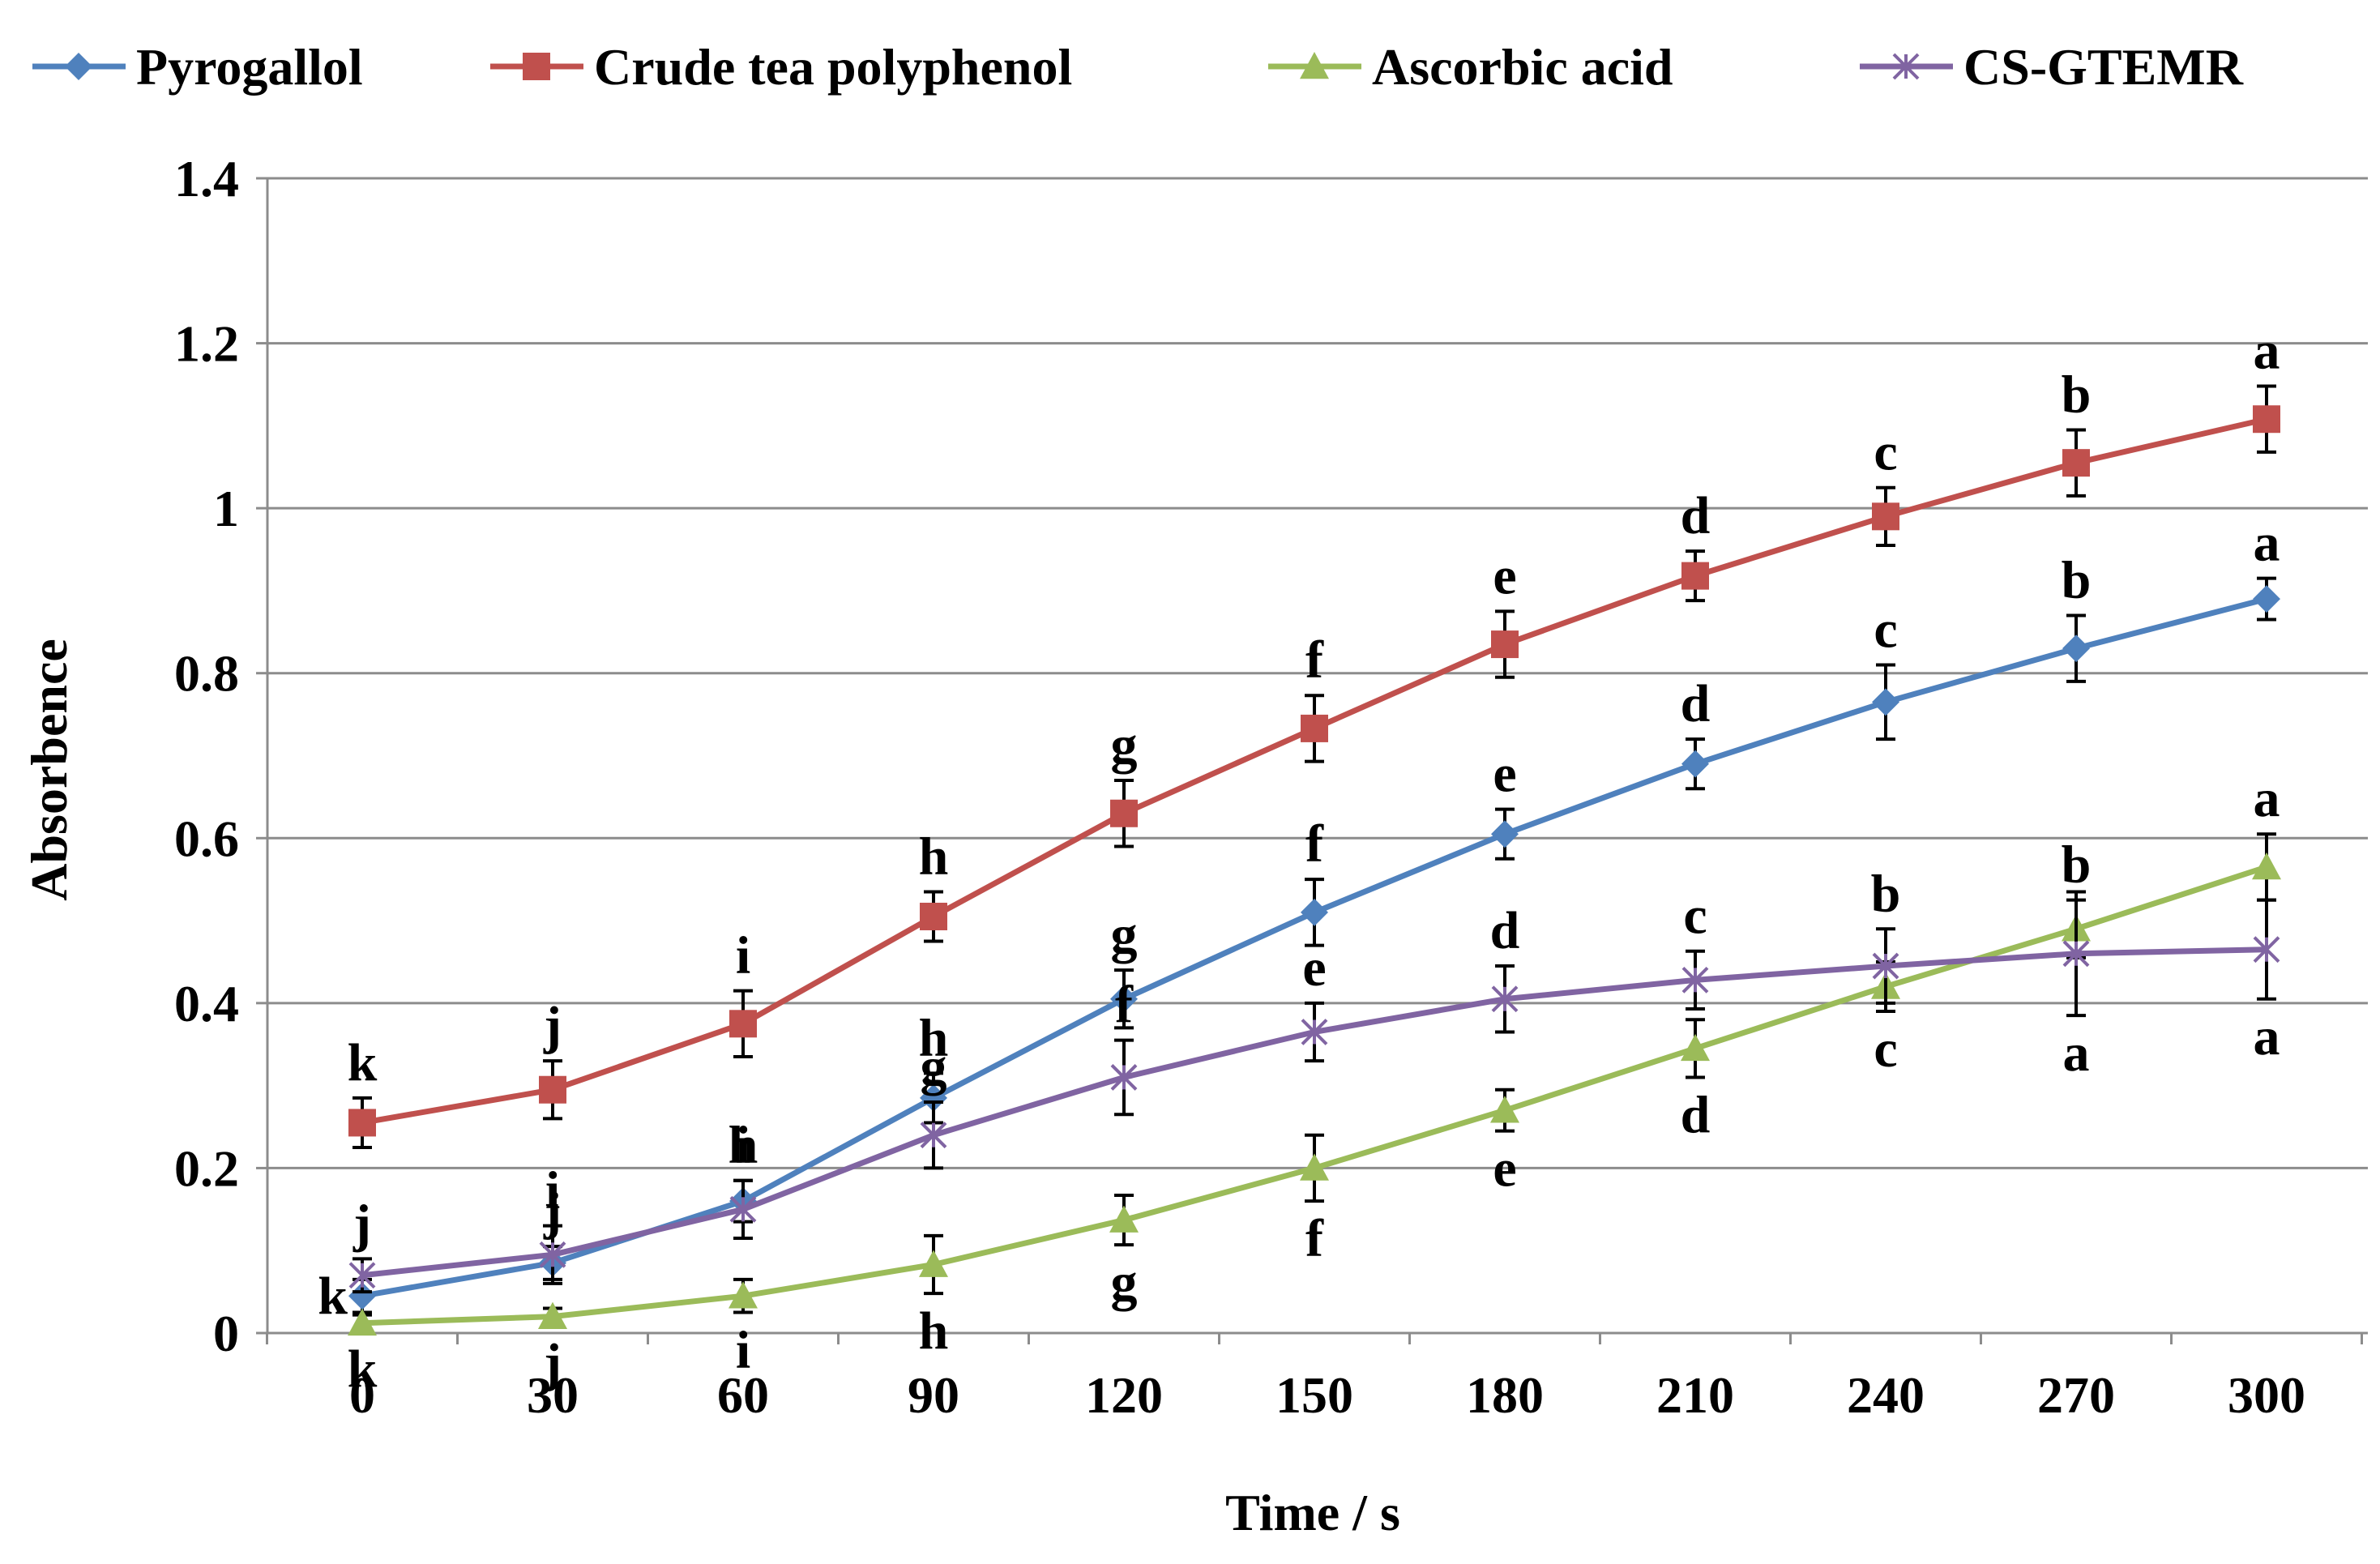  I want to click on y-tick-label: 1.2, so click(207, 344).